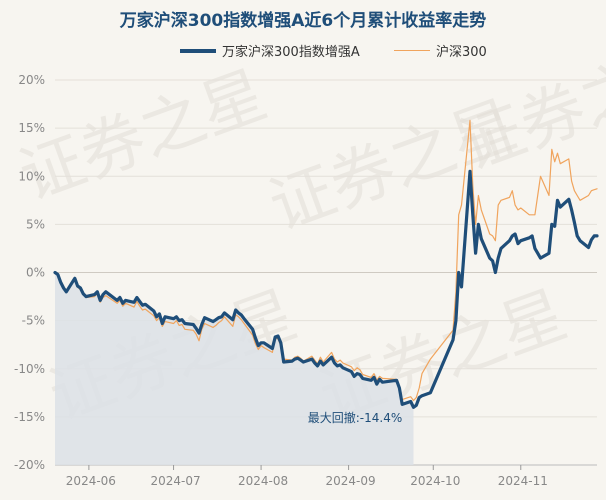  I want to click on legend-label-fund: 万家沪深300指数增强A, so click(291, 52).